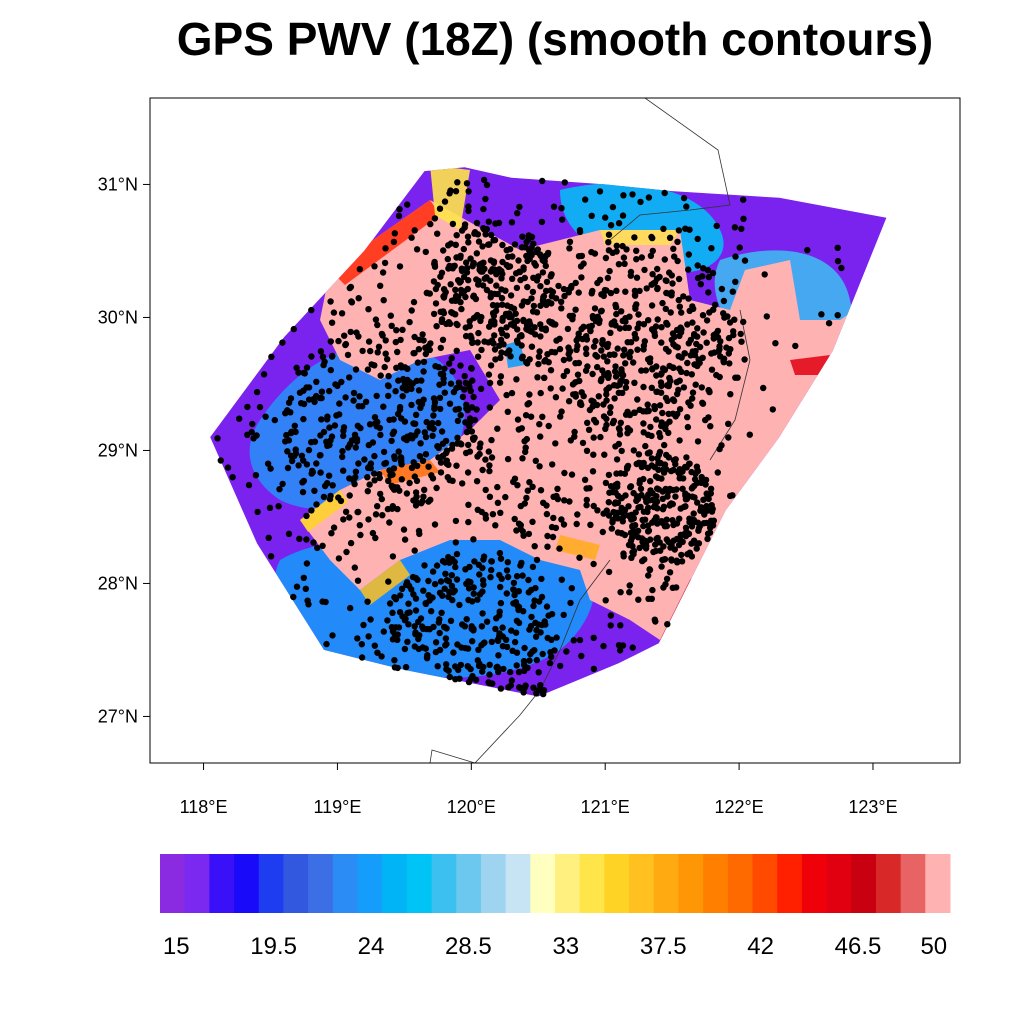  Describe the element at coordinates (471, 807) in the screenshot. I see `lon-tick-label: 120°E` at that location.